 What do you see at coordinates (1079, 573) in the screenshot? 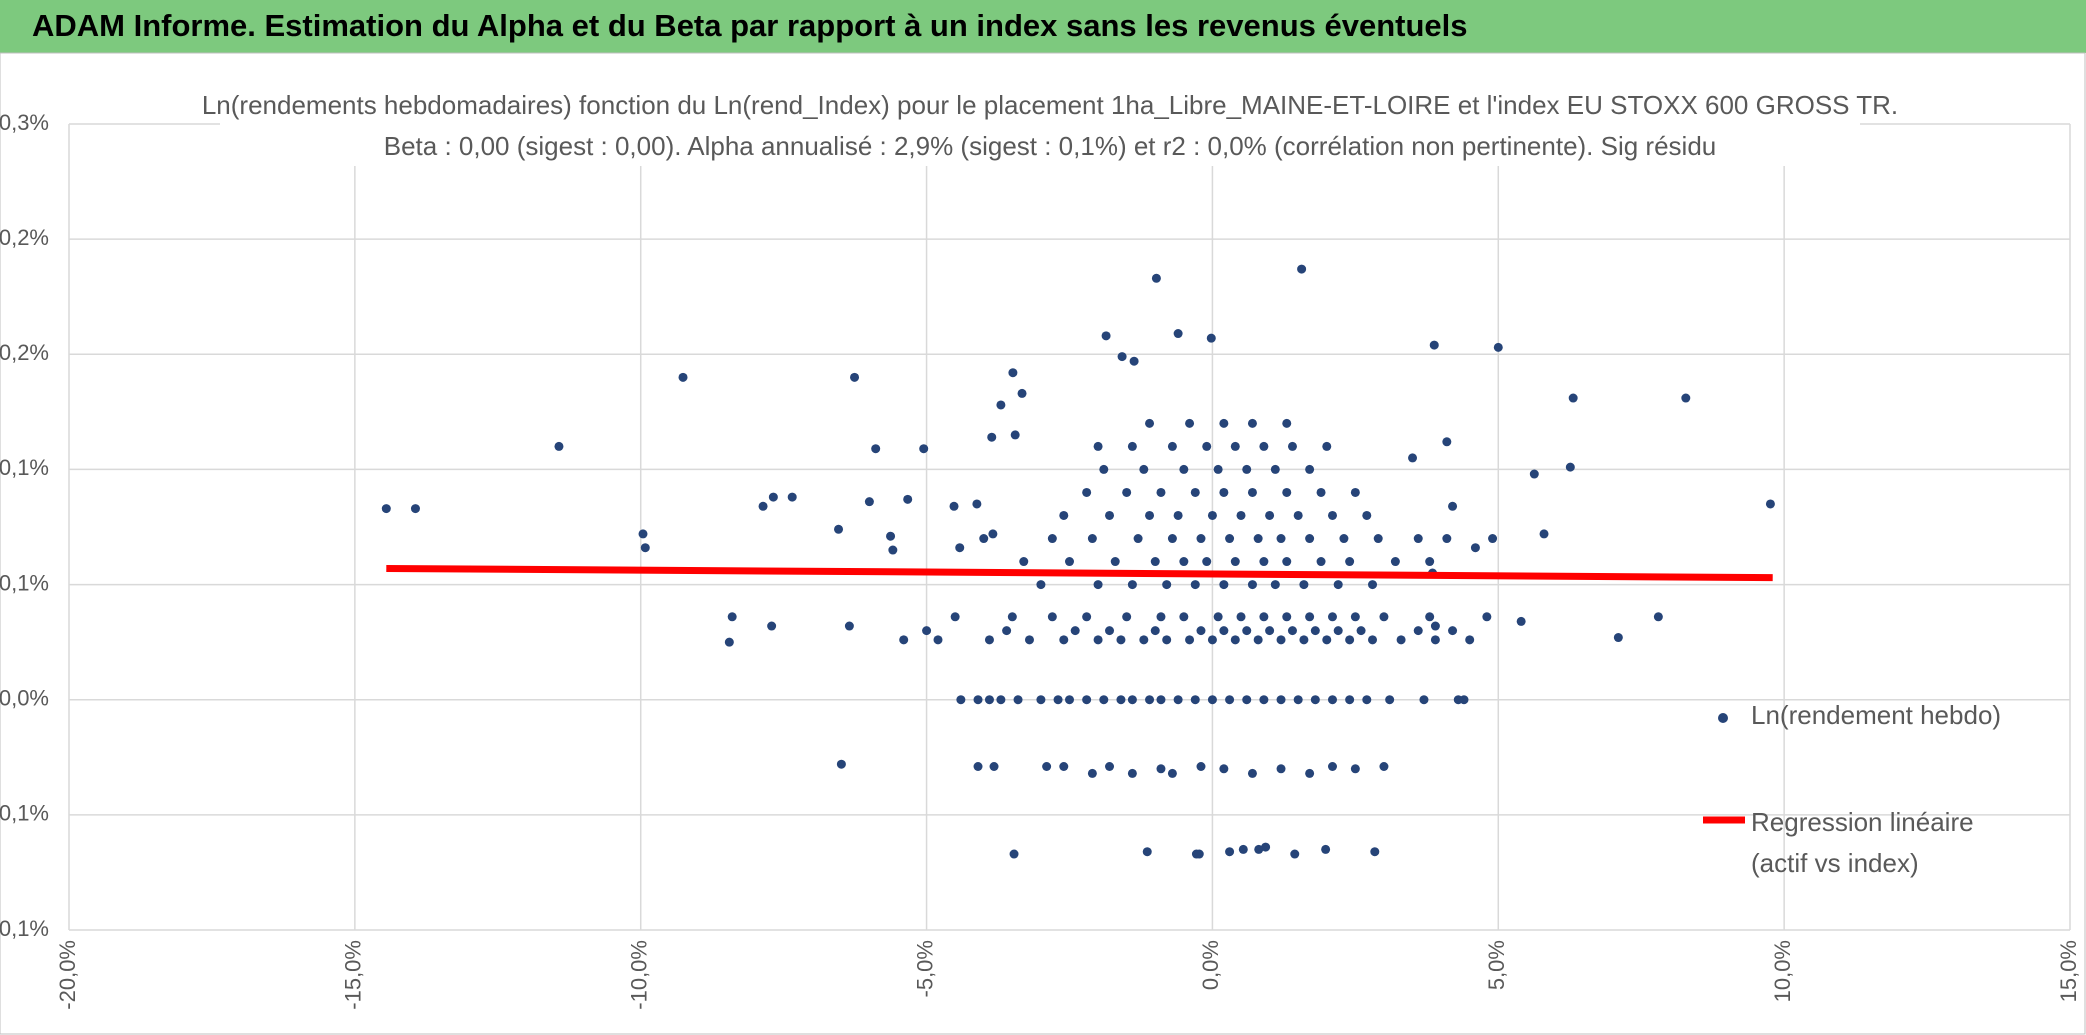
I see `regression-line` at bounding box center [1079, 573].